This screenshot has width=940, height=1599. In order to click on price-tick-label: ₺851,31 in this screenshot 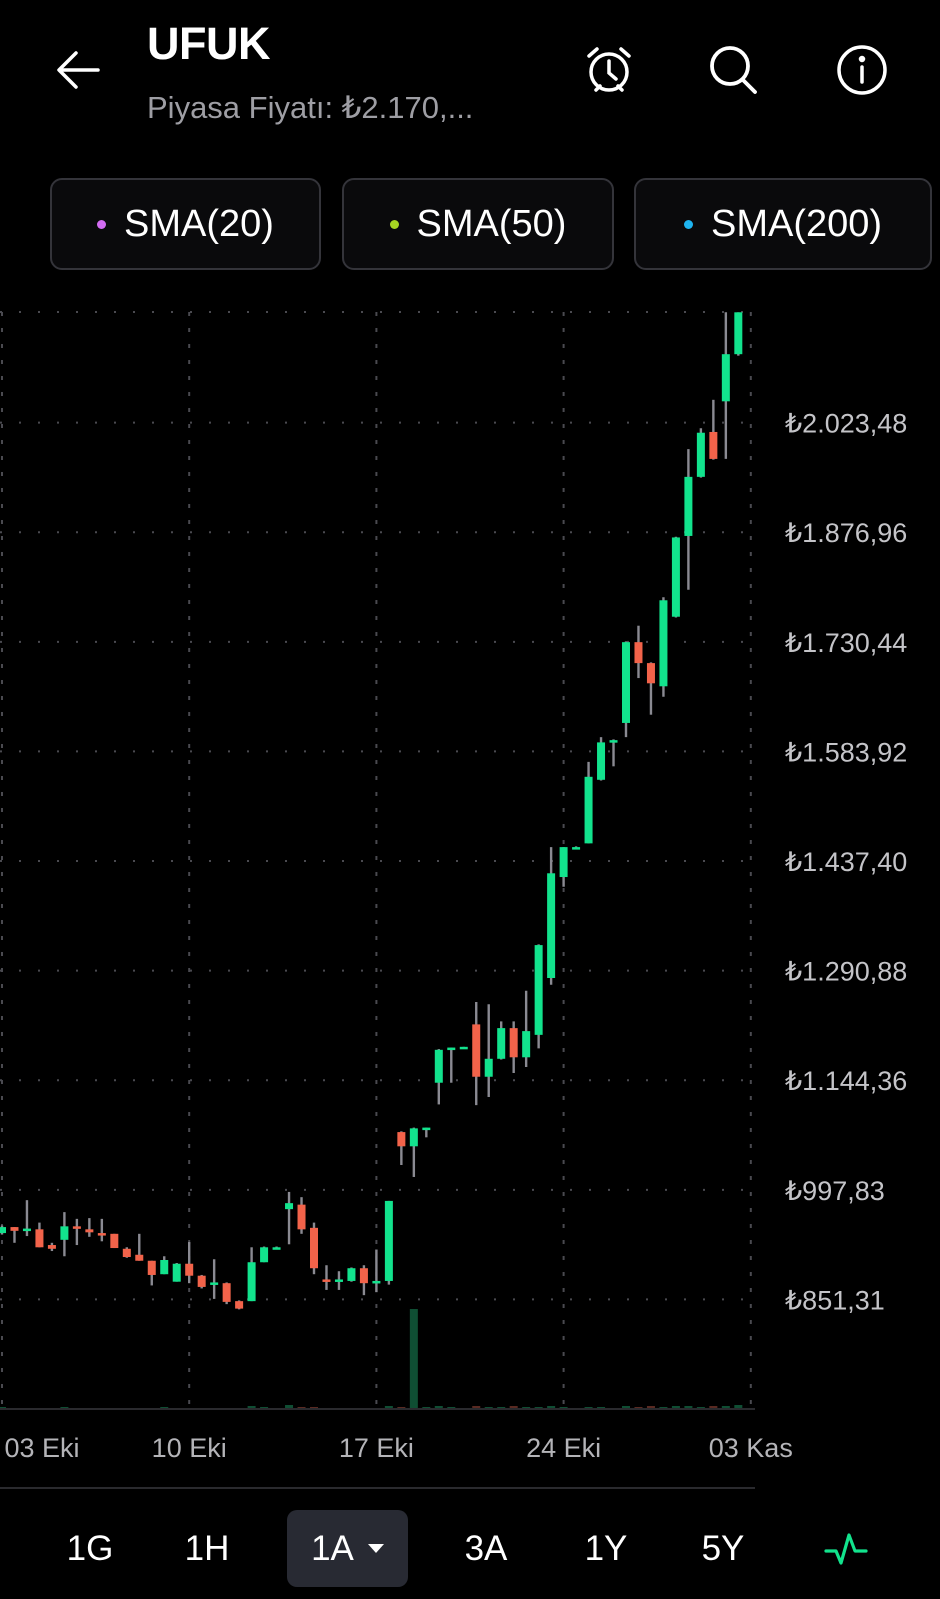, I will do `click(835, 1300)`.